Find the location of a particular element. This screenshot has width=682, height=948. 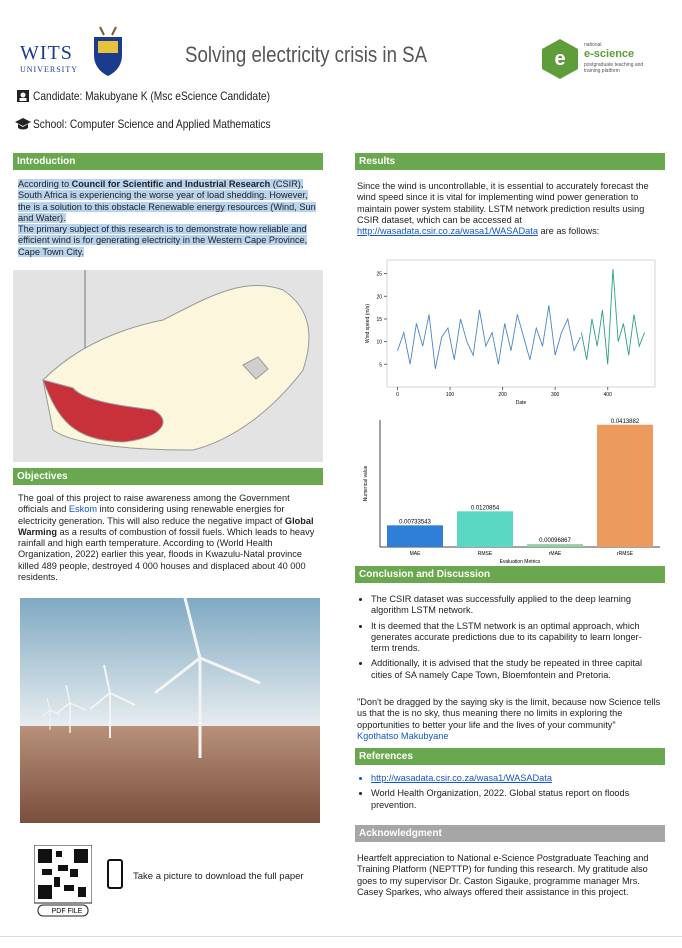

plot-frame is located at coordinates (521, 323).